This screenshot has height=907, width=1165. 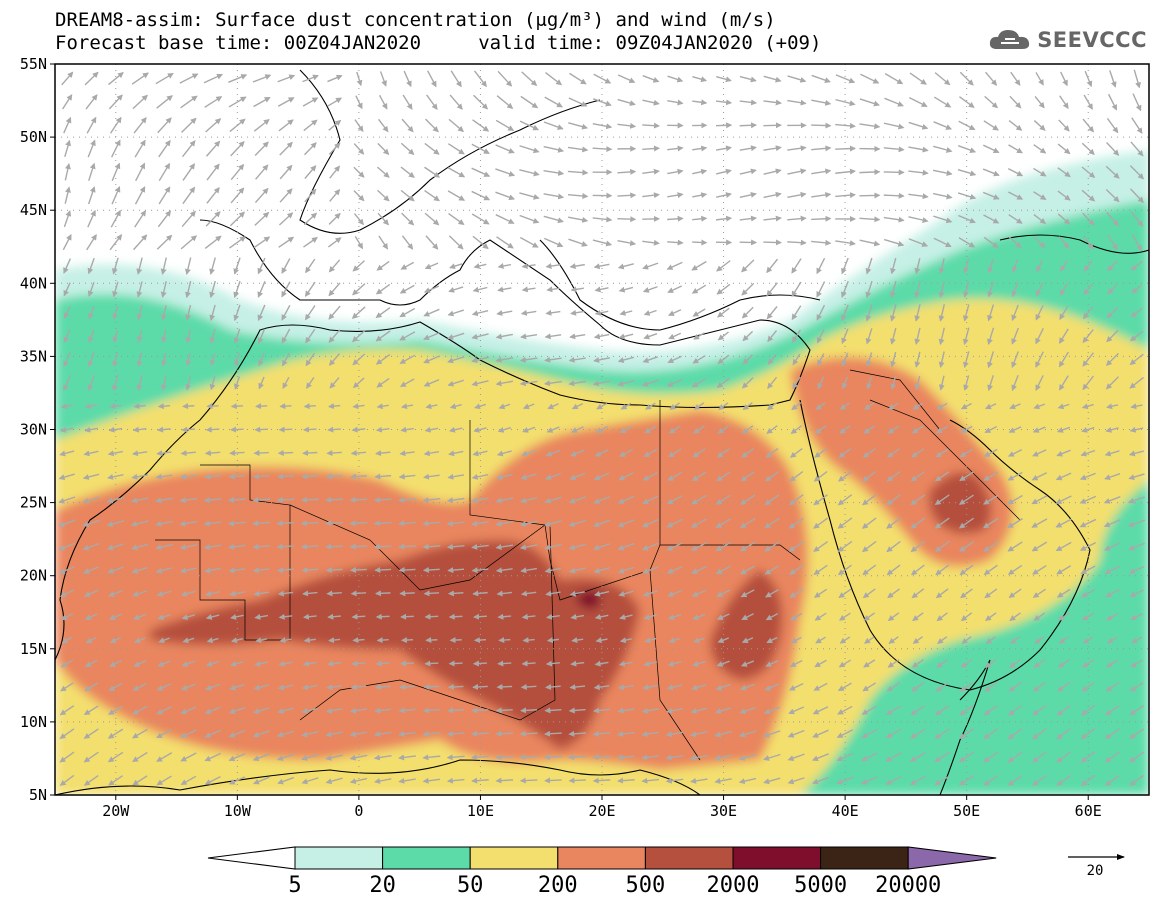 What do you see at coordinates (820, 885) in the screenshot?
I see `colorbar-label: 5000` at bounding box center [820, 885].